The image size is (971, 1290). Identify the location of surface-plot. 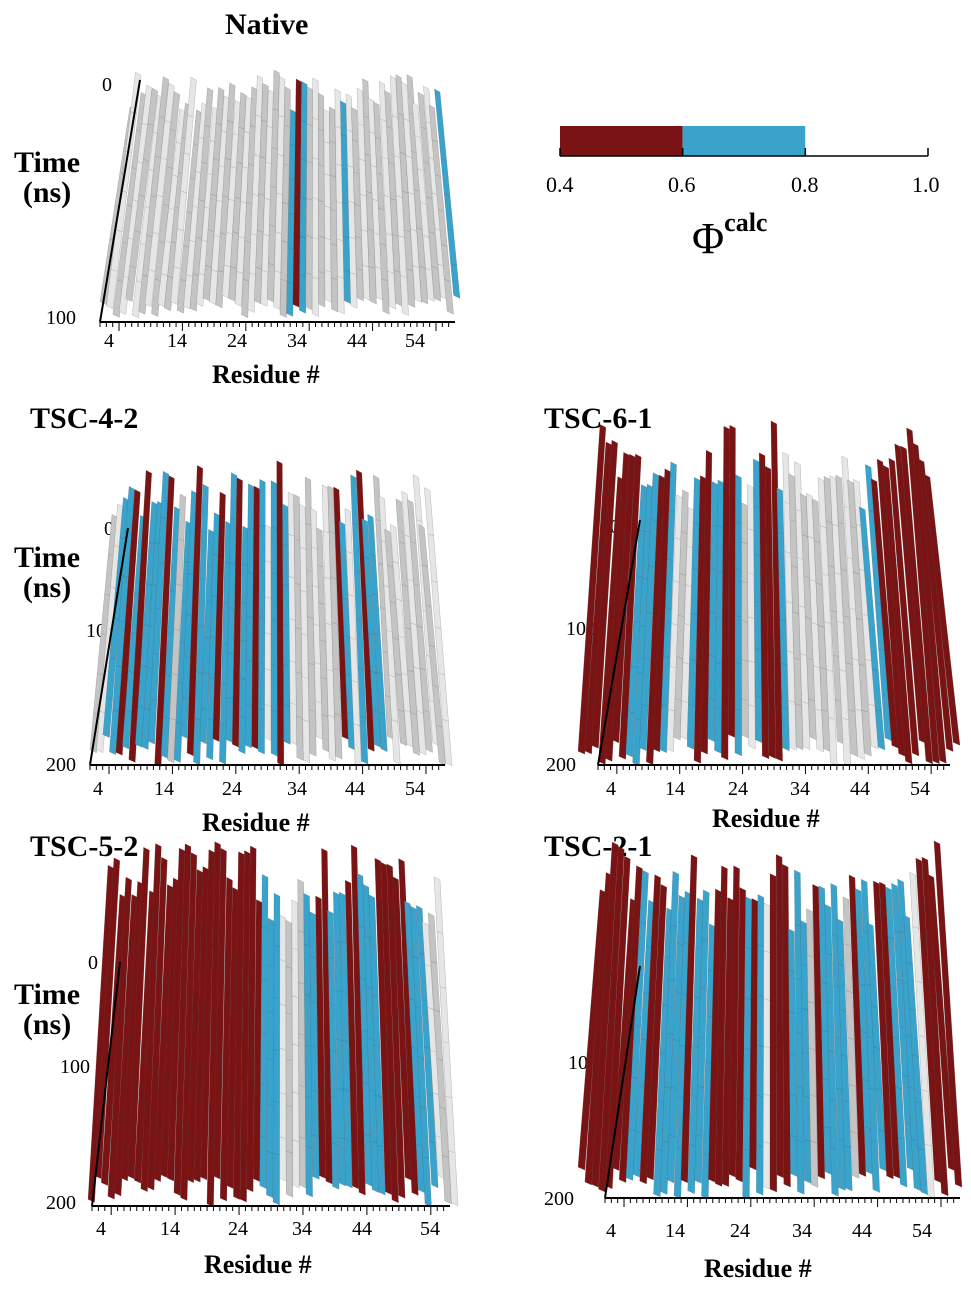
(769, 597).